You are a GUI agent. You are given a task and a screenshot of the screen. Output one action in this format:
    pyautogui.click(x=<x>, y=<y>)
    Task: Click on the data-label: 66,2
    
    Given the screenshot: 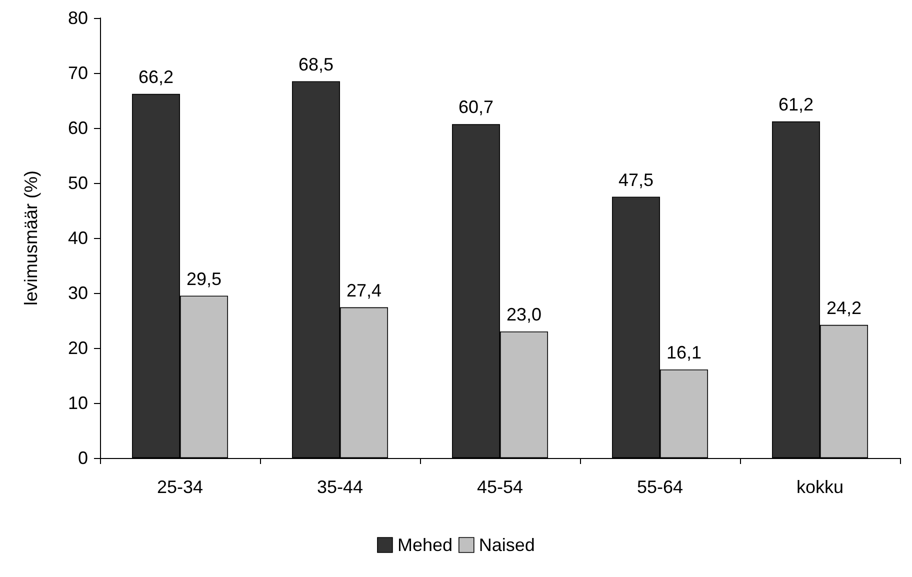 What is the action you would take?
    pyautogui.click(x=156, y=76)
    